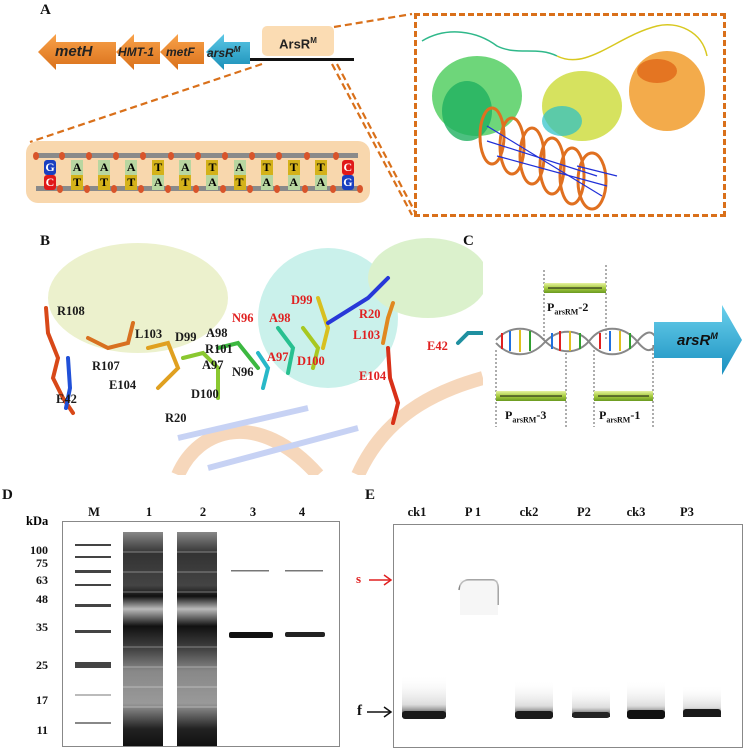 The image size is (744, 749). Describe the element at coordinates (370, 495) in the screenshot. I see `panel-e-label: E` at that location.